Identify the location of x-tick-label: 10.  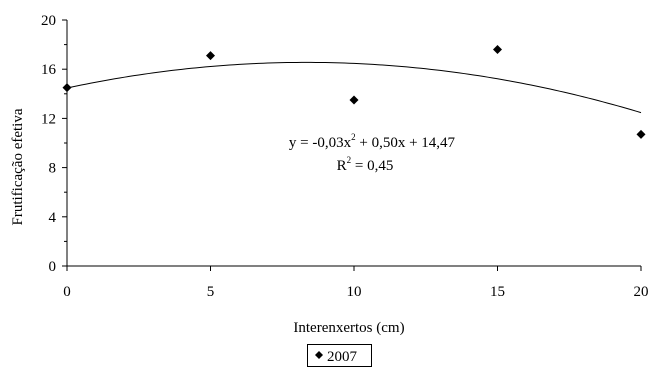
(354, 292).